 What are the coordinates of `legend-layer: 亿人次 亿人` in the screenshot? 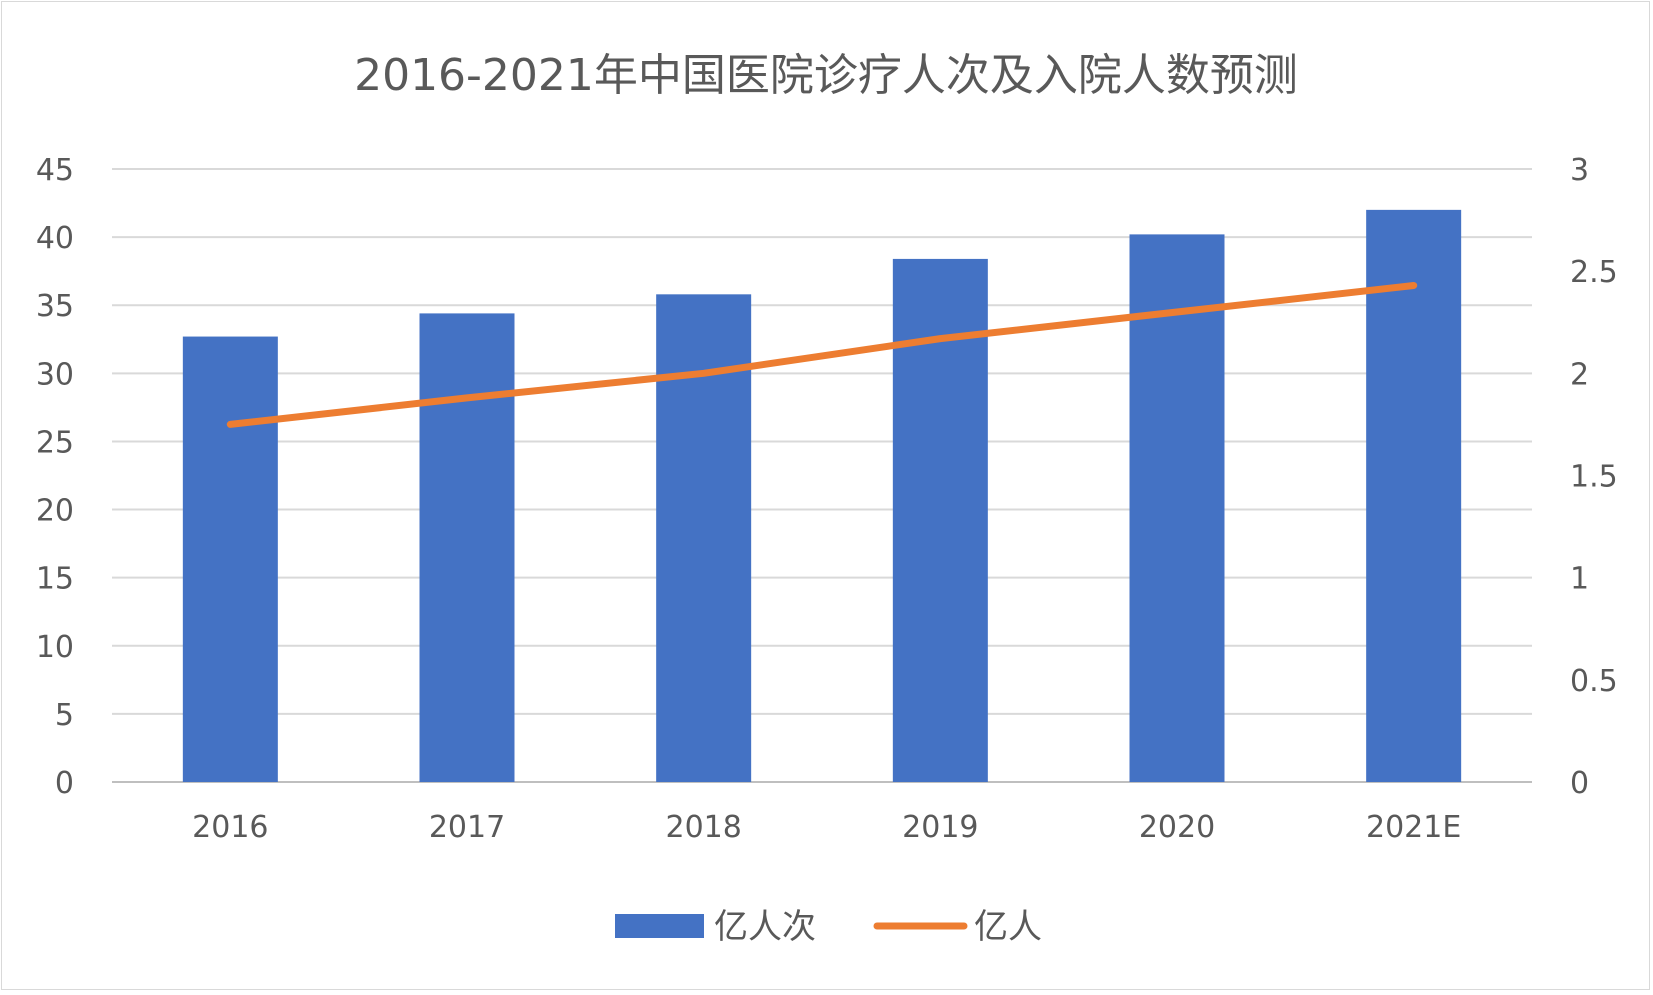 It's located at (828, 927).